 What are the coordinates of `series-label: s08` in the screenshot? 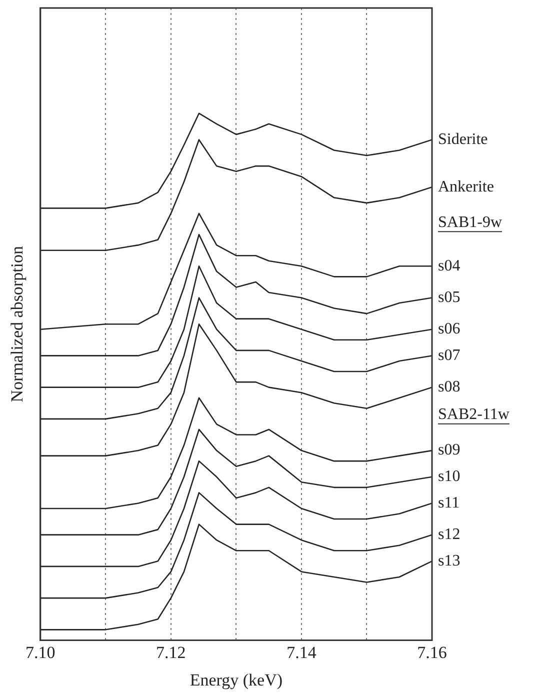 It's located at (449, 387).